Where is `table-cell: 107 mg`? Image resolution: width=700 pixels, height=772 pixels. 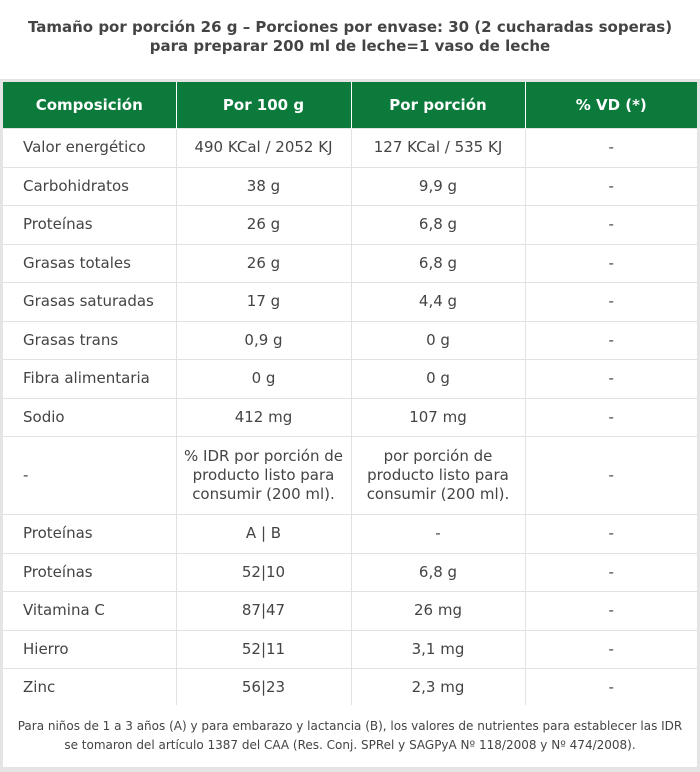
table-cell: 107 mg is located at coordinates (437, 417).